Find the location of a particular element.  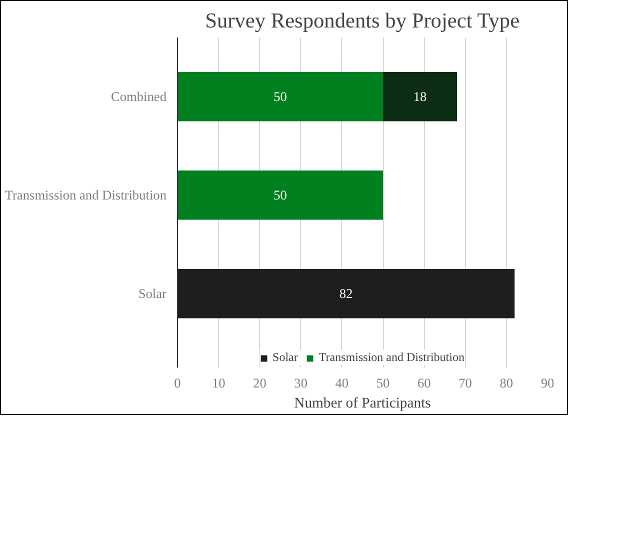

y-tick-label: Solar is located at coordinates (153, 294).